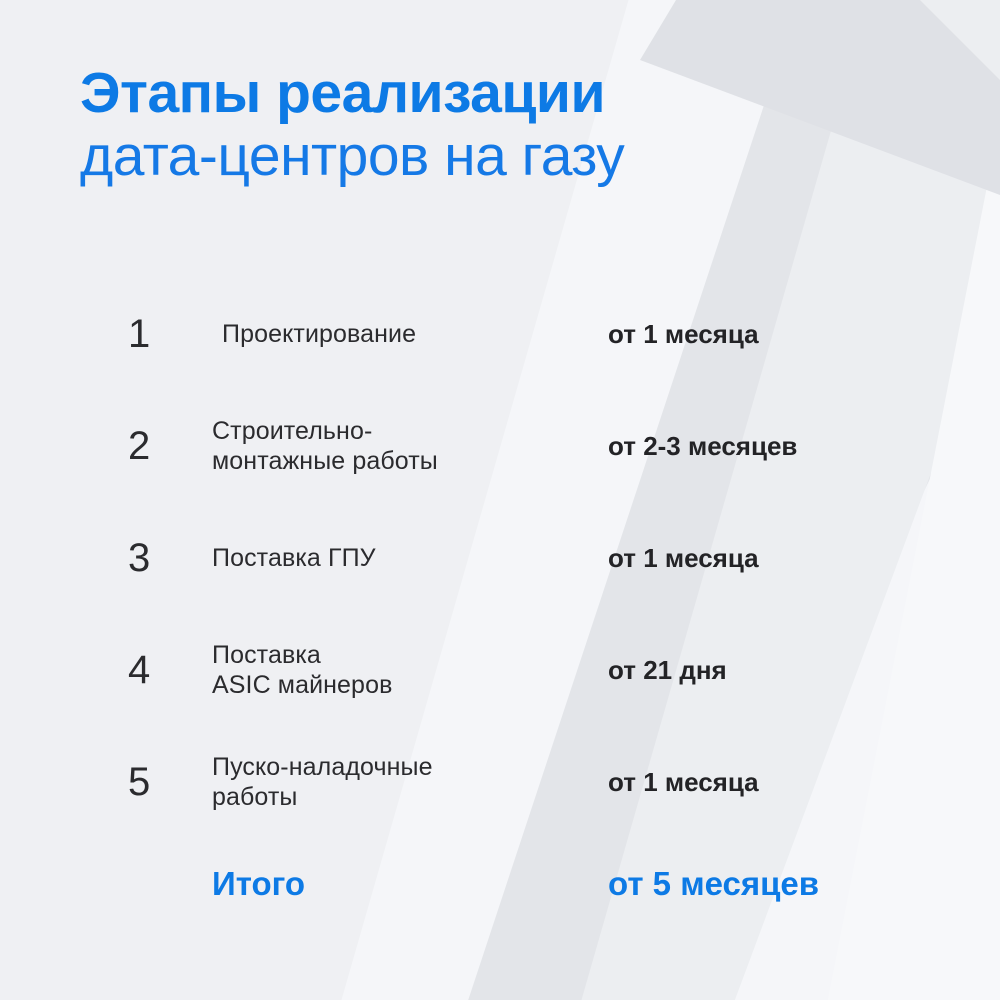  What do you see at coordinates (703, 446) in the screenshot?
I see `stage-duration: от 2-3 месяцев` at bounding box center [703, 446].